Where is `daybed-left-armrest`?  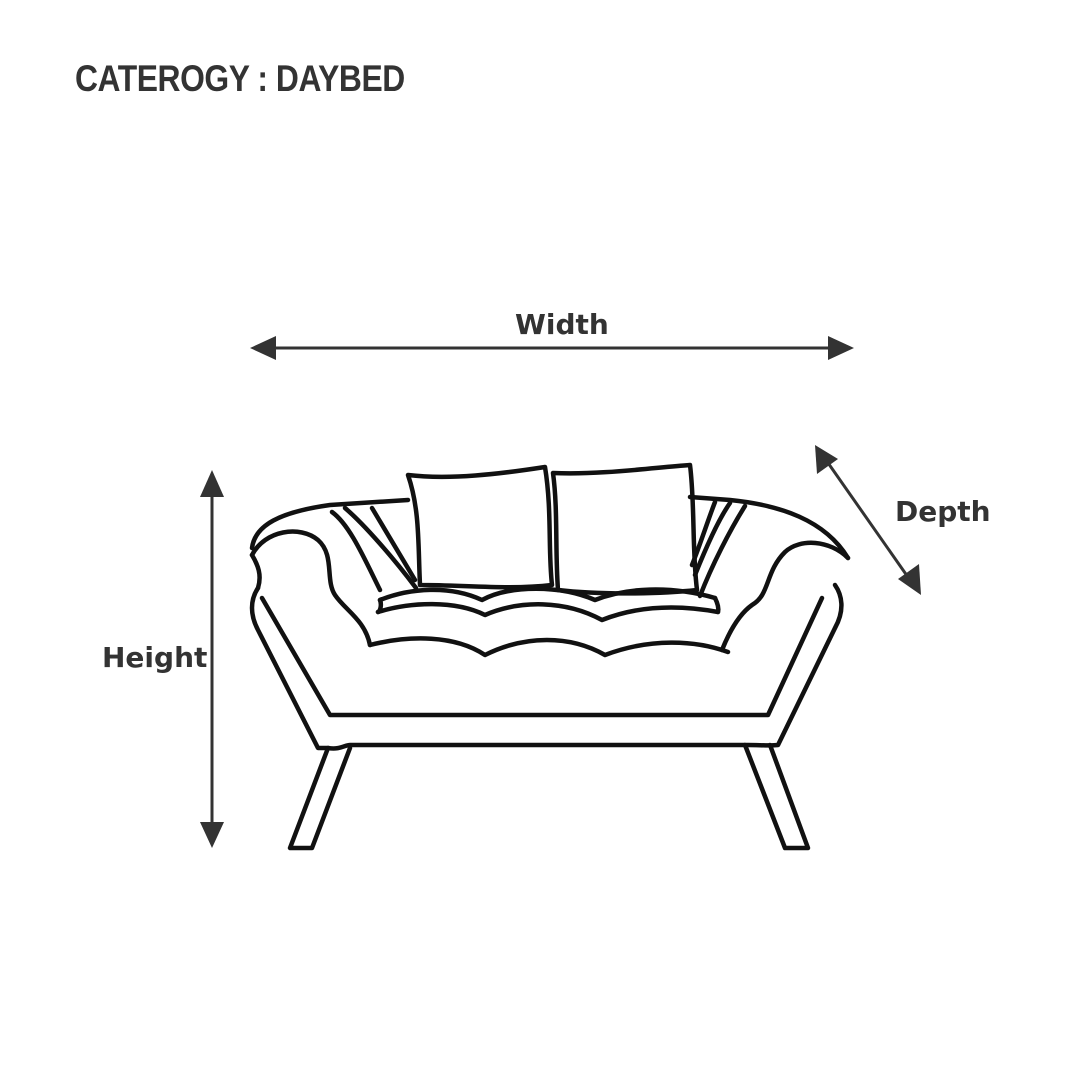 daybed-left-armrest is located at coordinates (311, 588).